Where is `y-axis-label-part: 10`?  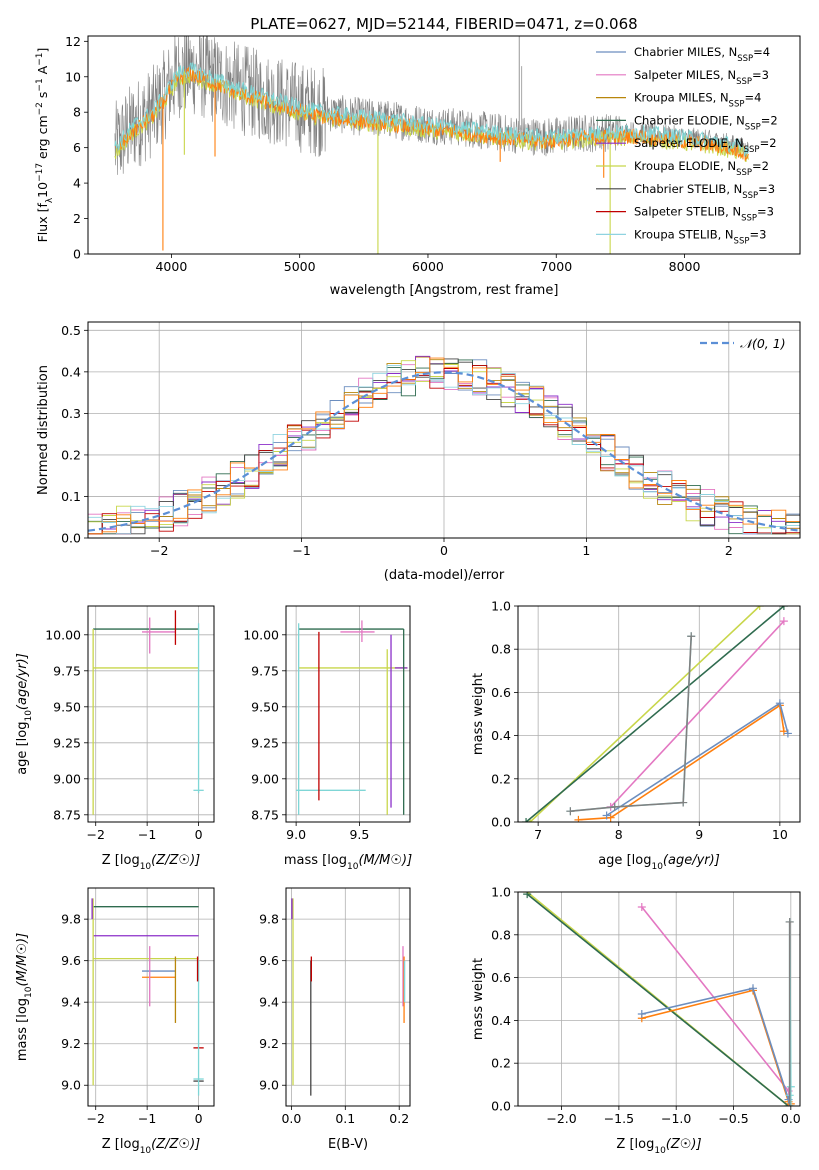 y-axis-label-part: 10 is located at coordinates (29, 992).